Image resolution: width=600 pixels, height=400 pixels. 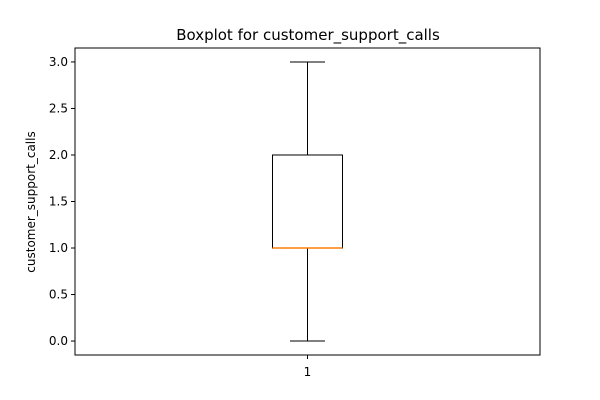 What do you see at coordinates (31, 201) in the screenshot?
I see `y-axis-label: customer_support_calls` at bounding box center [31, 201].